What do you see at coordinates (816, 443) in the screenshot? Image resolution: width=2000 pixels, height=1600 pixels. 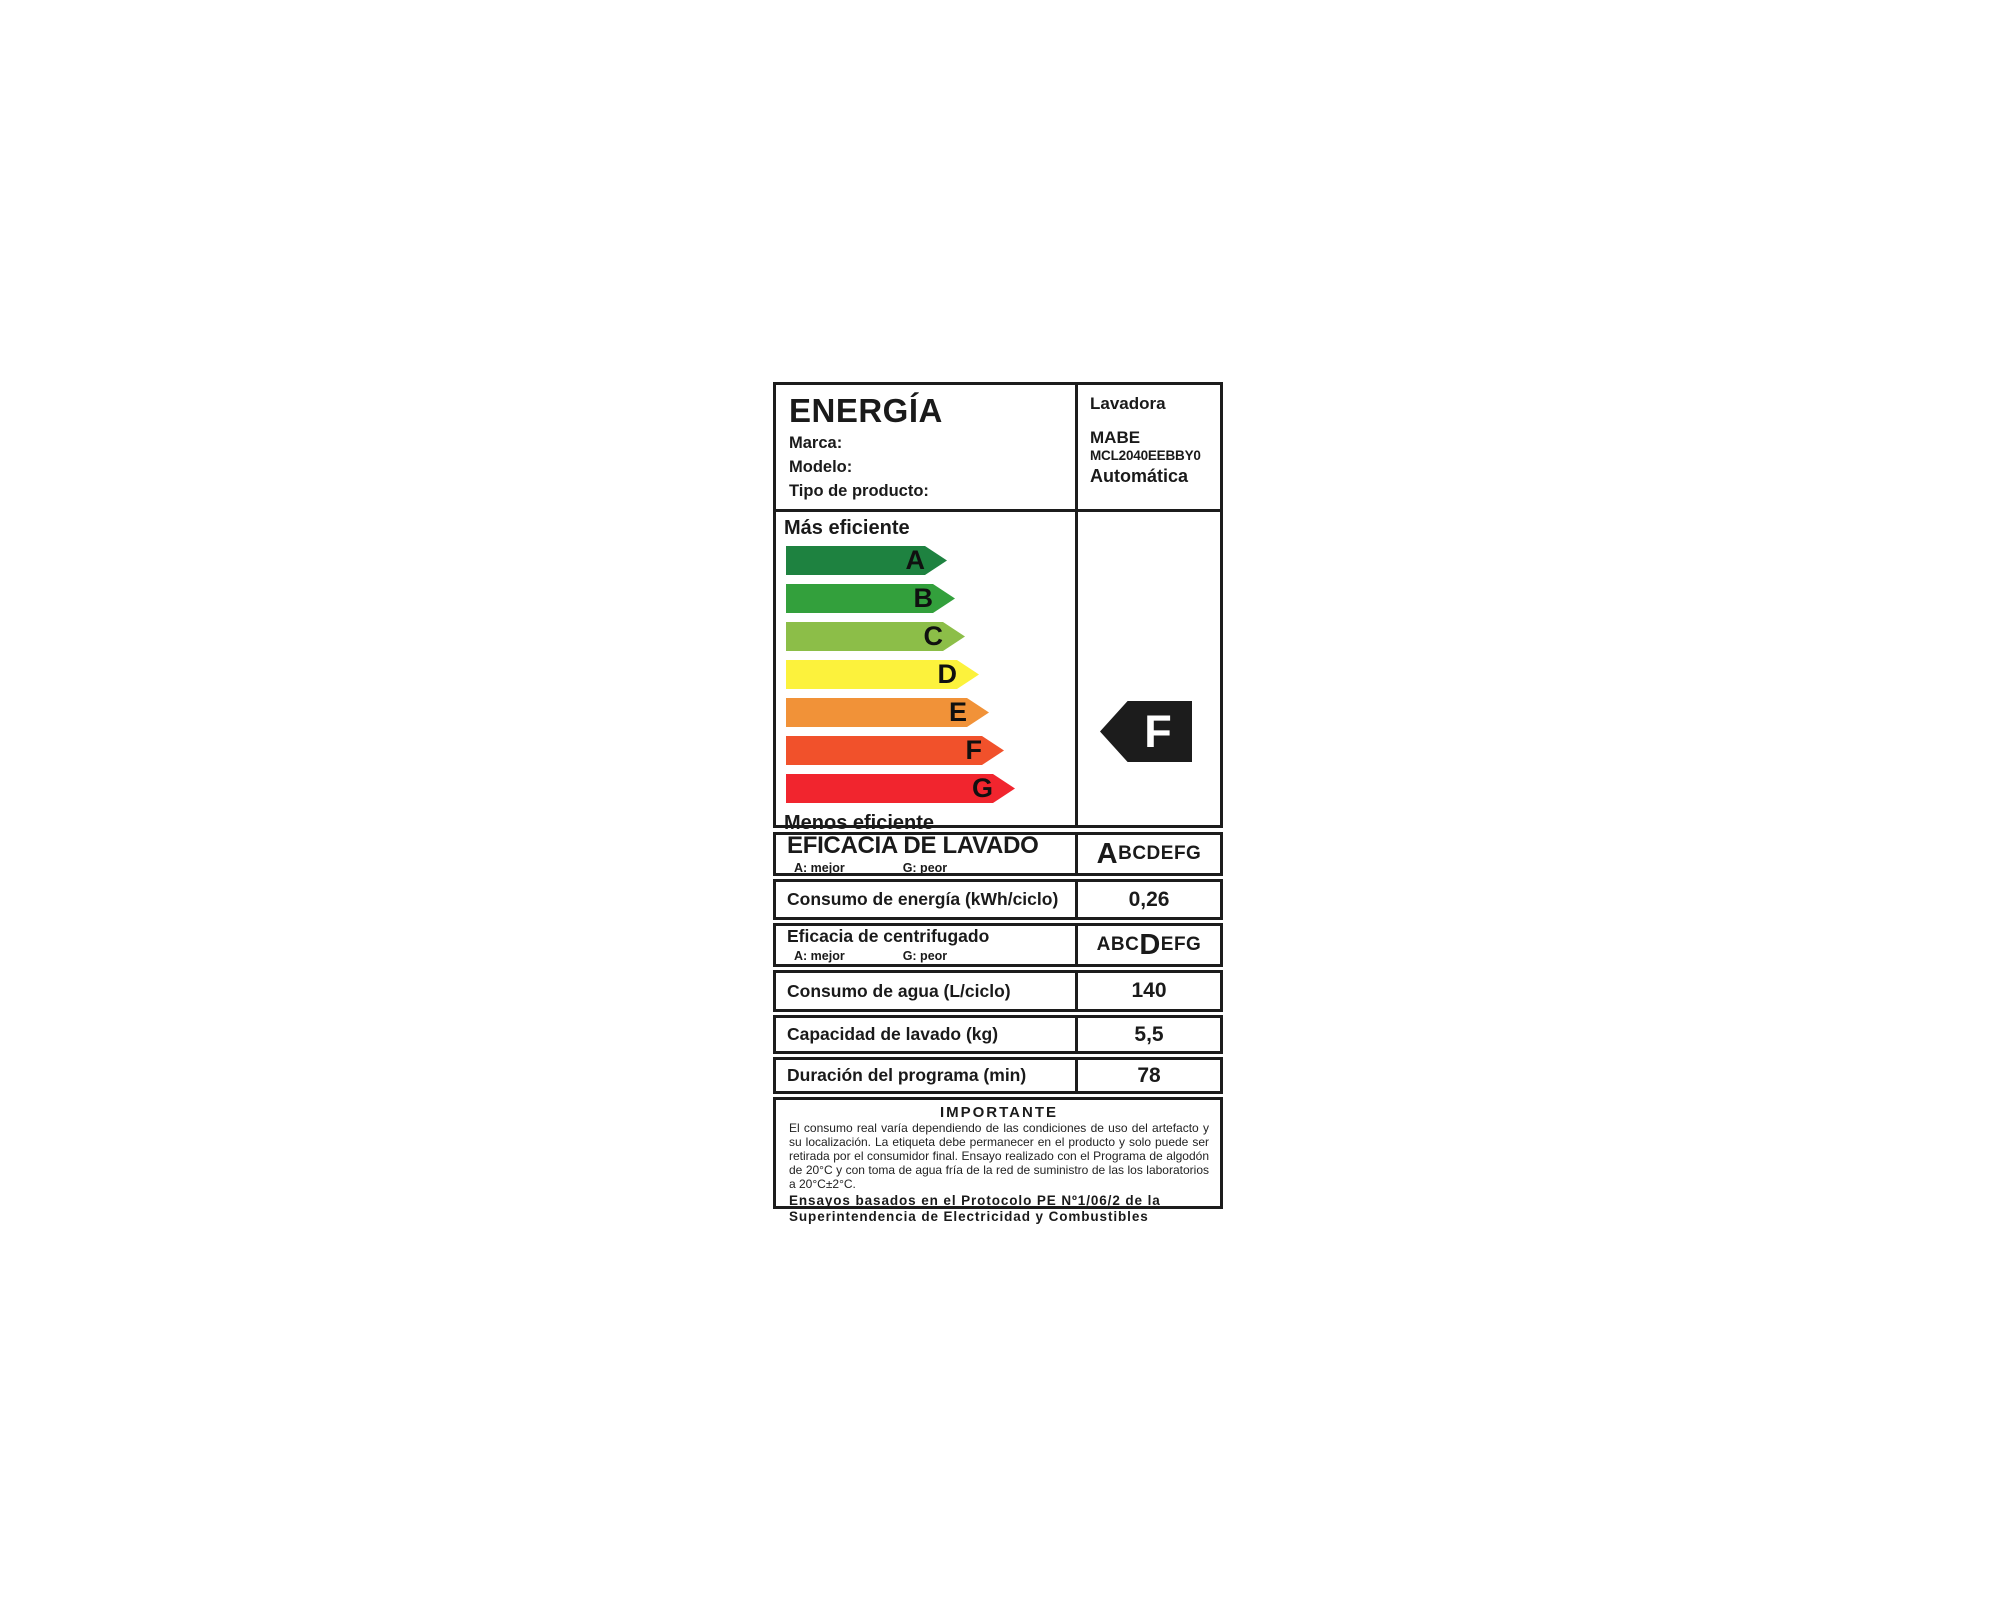 I see `brand-label: Marca:` at bounding box center [816, 443].